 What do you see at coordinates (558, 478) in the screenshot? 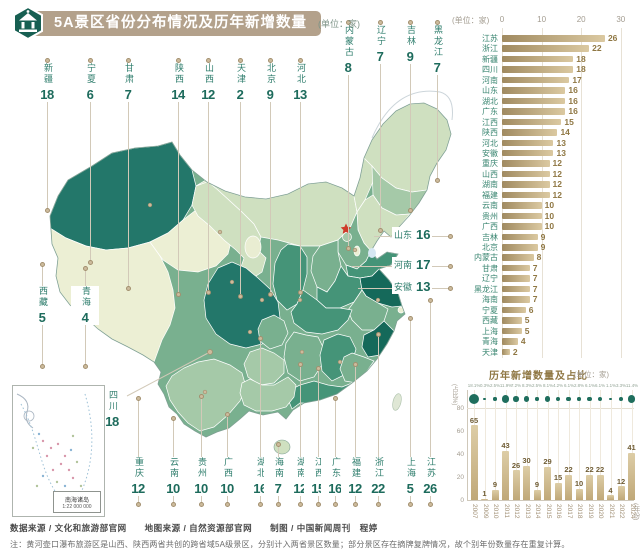
I see `year-value: 15` at bounding box center [558, 478].